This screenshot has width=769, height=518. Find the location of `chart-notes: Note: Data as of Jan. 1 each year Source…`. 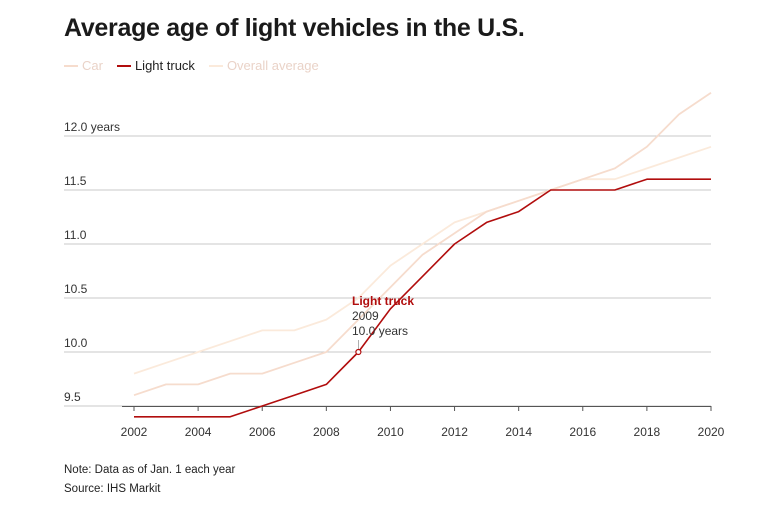

chart-notes: Note: Data as of Jan. 1 each year Source… is located at coordinates (149, 480).